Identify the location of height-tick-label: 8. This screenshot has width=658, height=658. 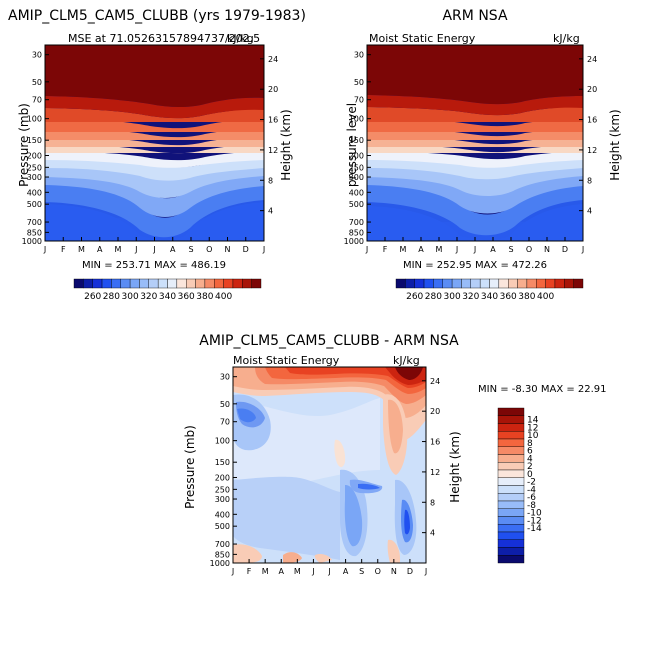
(589, 180).